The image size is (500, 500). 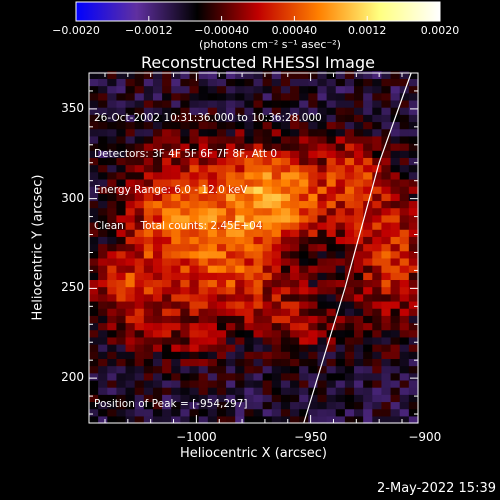 What do you see at coordinates (148, 30) in the screenshot?
I see `colorbar-tick-label: −0.0012` at bounding box center [148, 30].